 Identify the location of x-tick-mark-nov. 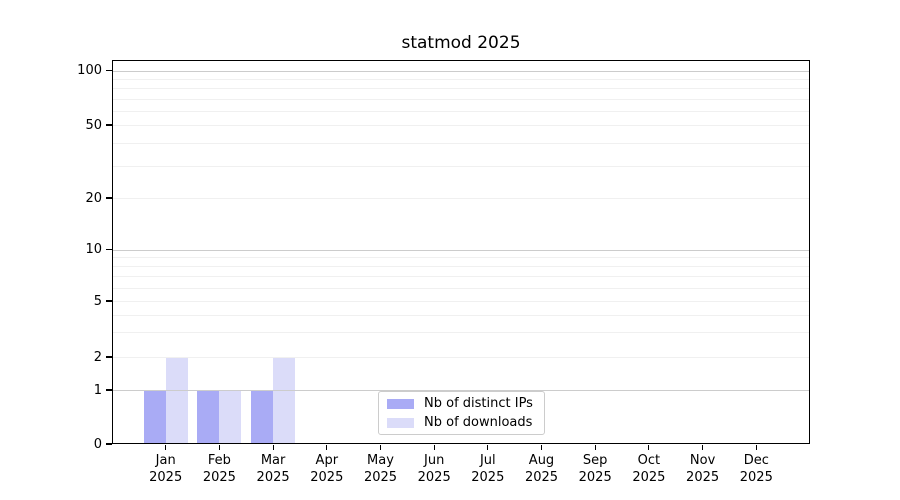
(703, 447).